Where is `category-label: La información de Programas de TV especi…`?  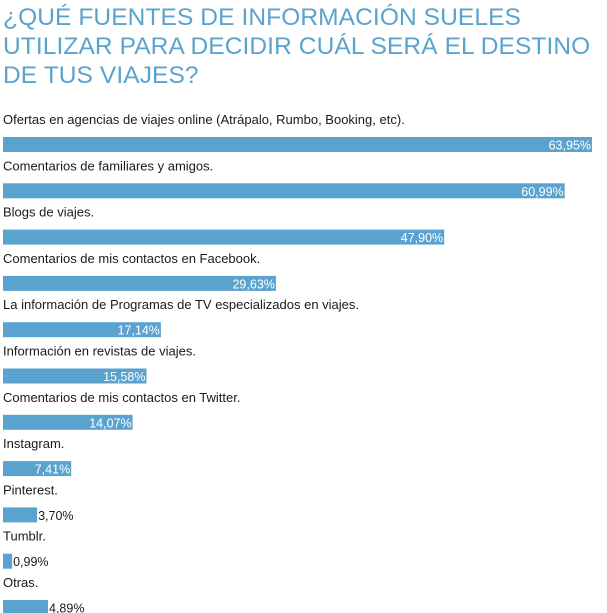
category-label: La información de Programas de TV especi… is located at coordinates (181, 304).